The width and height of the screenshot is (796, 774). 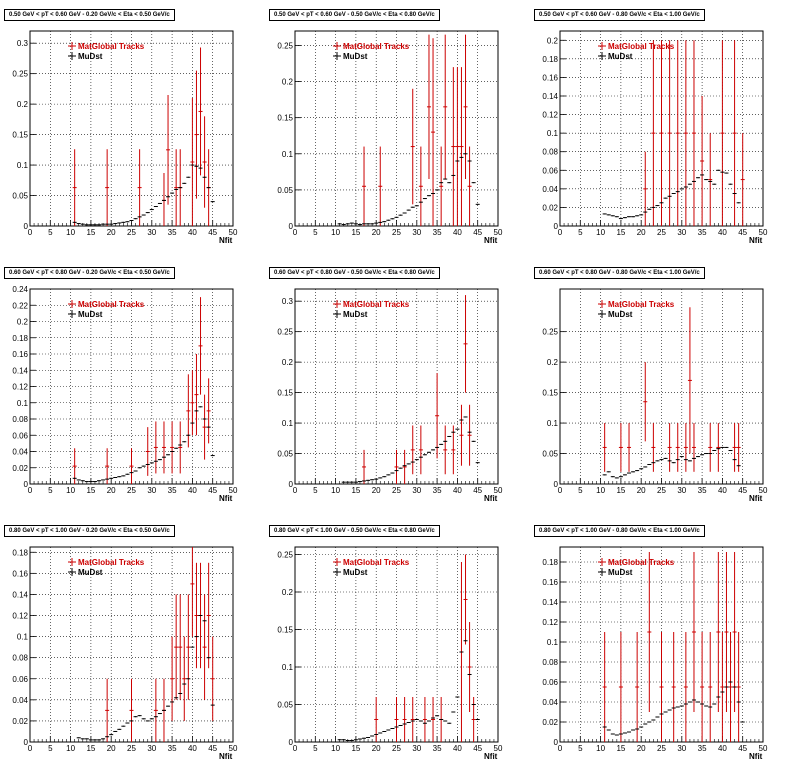 What do you see at coordinates (50, 232) in the screenshot?
I see `x-tick-label: 5` at bounding box center [50, 232].